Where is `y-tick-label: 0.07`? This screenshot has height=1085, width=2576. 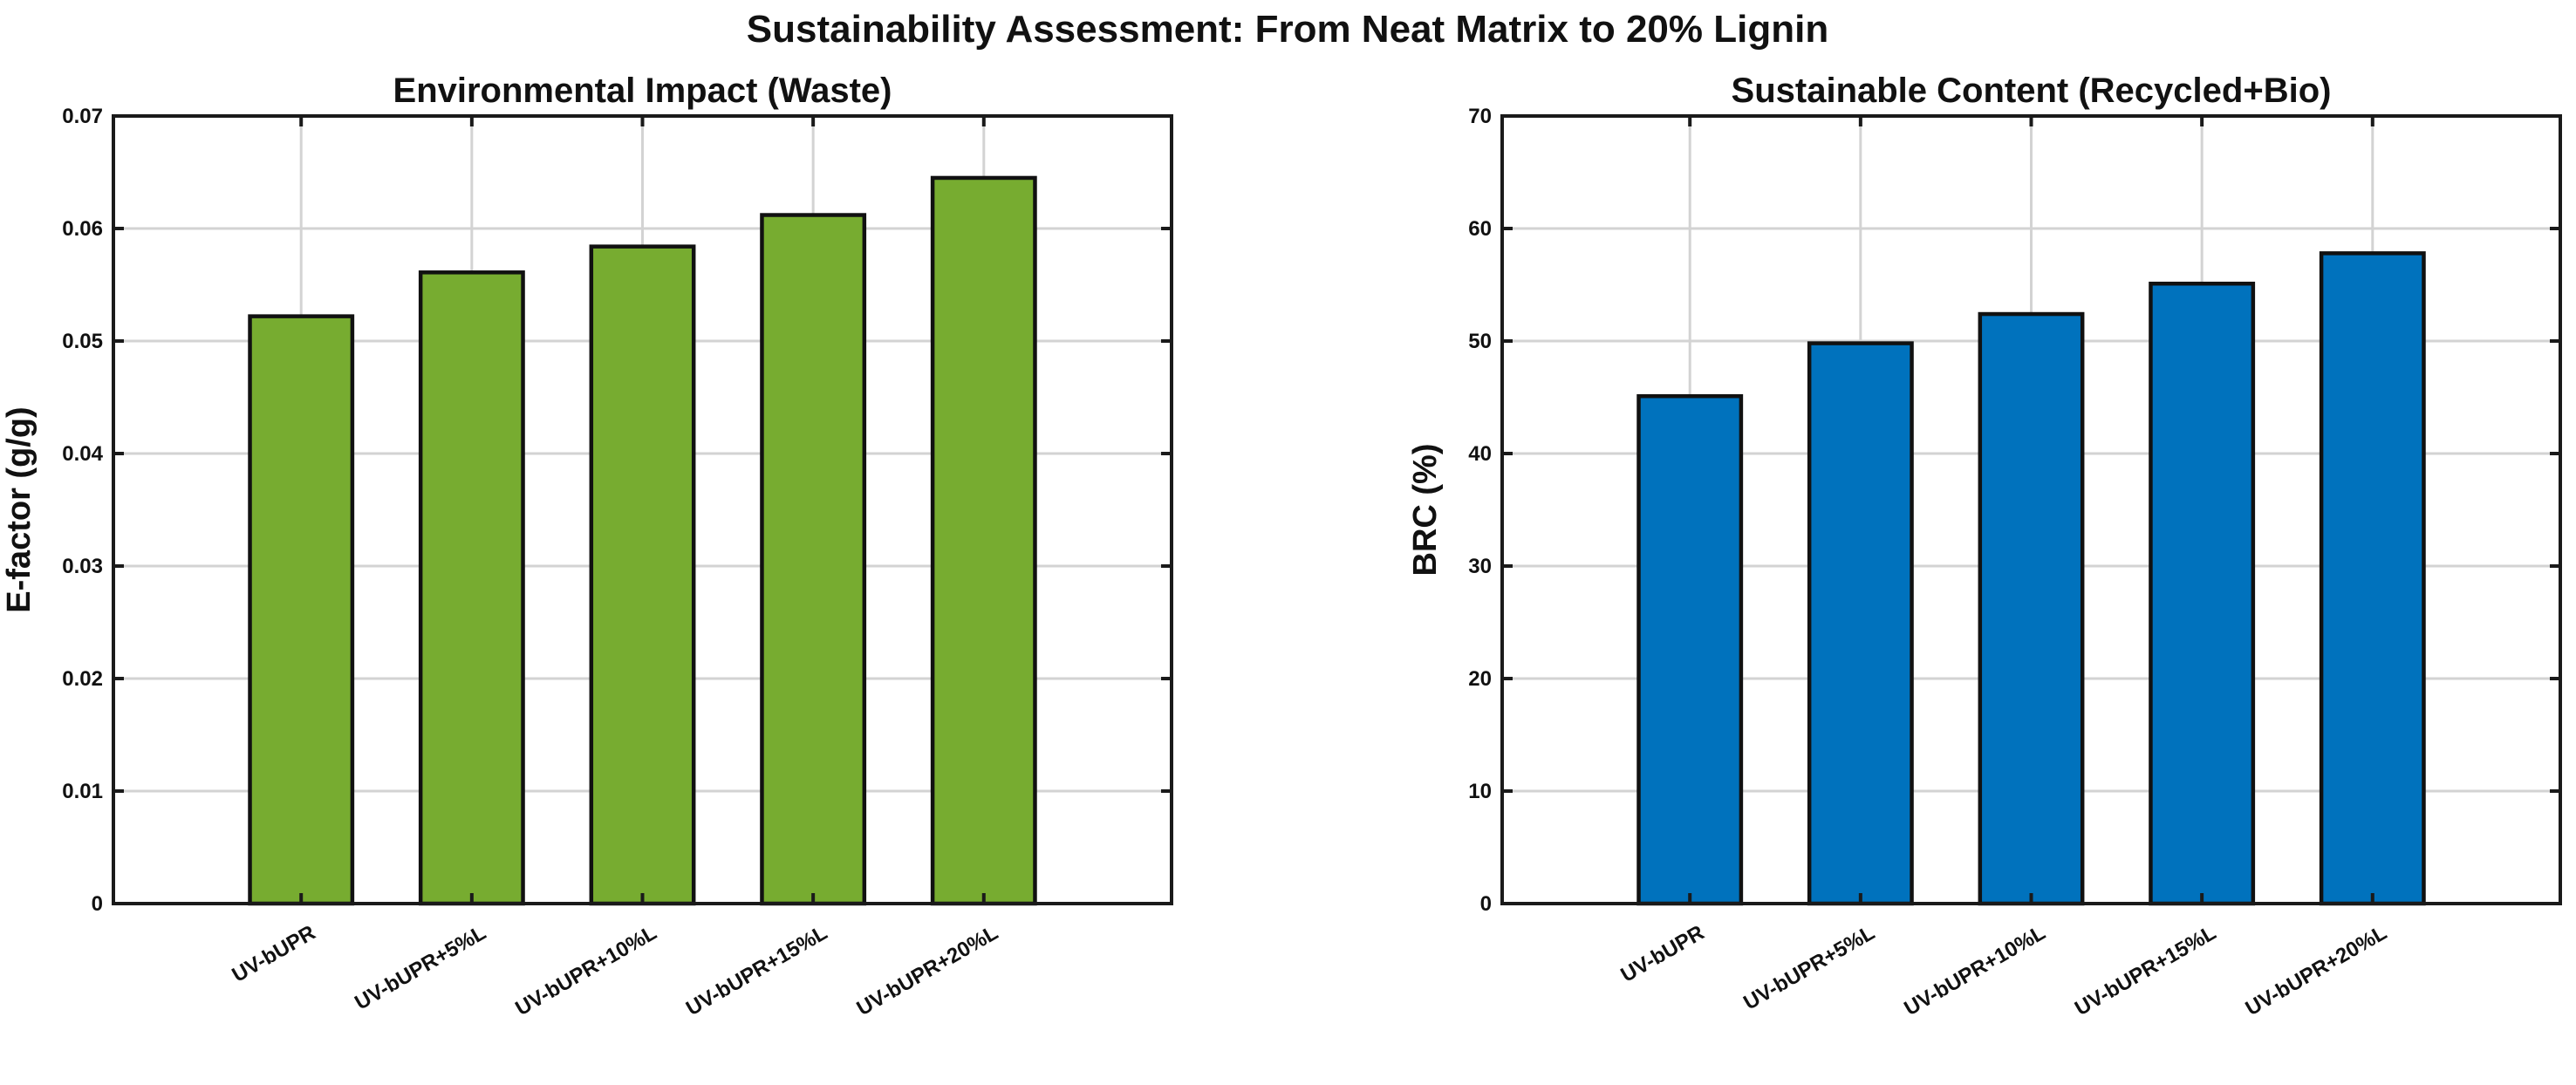
y-tick-label: 0.07 is located at coordinates (82, 116).